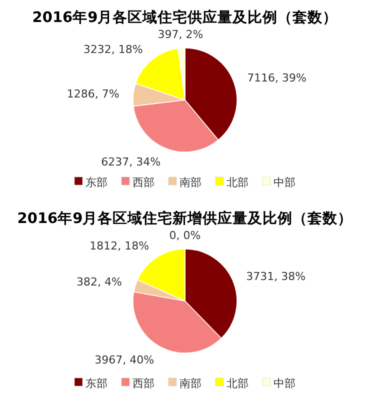  What do you see at coordinates (276, 277) in the screenshot?
I see `data-label: 3731, 38%` at bounding box center [276, 277].